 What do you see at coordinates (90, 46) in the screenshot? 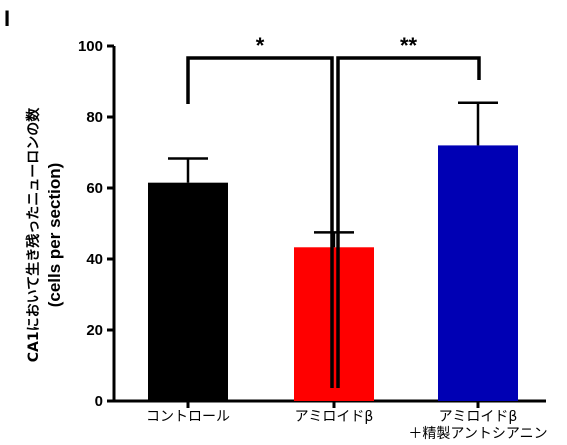
I see `y-tick-label-100: 100` at bounding box center [90, 46].